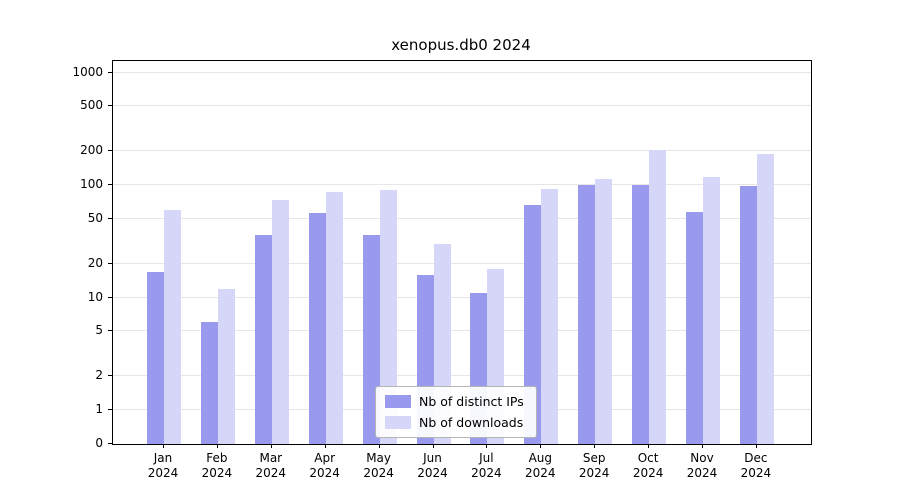  What do you see at coordinates (217, 446) in the screenshot?
I see `x-tick-mark-feb` at bounding box center [217, 446].